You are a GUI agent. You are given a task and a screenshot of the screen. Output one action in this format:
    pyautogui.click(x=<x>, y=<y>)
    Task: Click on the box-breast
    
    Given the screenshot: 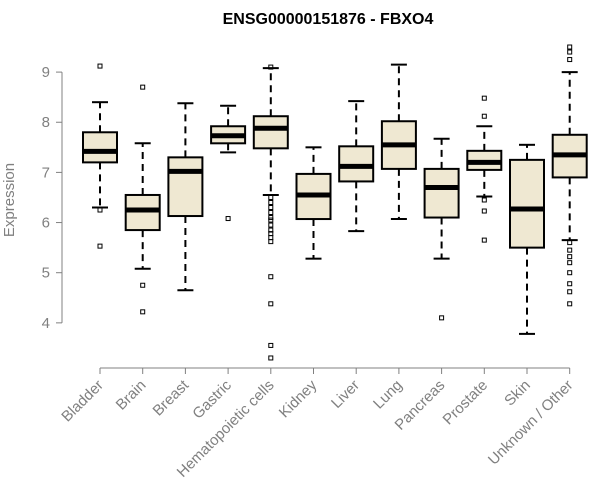 What is the action you would take?
    pyautogui.click(x=185, y=197)
    